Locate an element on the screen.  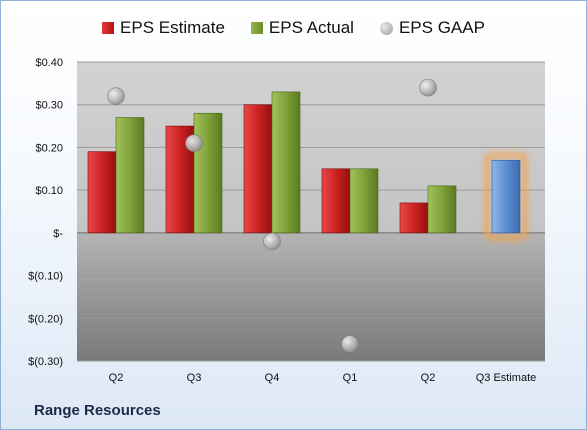
projection-glow is located at coordinates (506, 196).